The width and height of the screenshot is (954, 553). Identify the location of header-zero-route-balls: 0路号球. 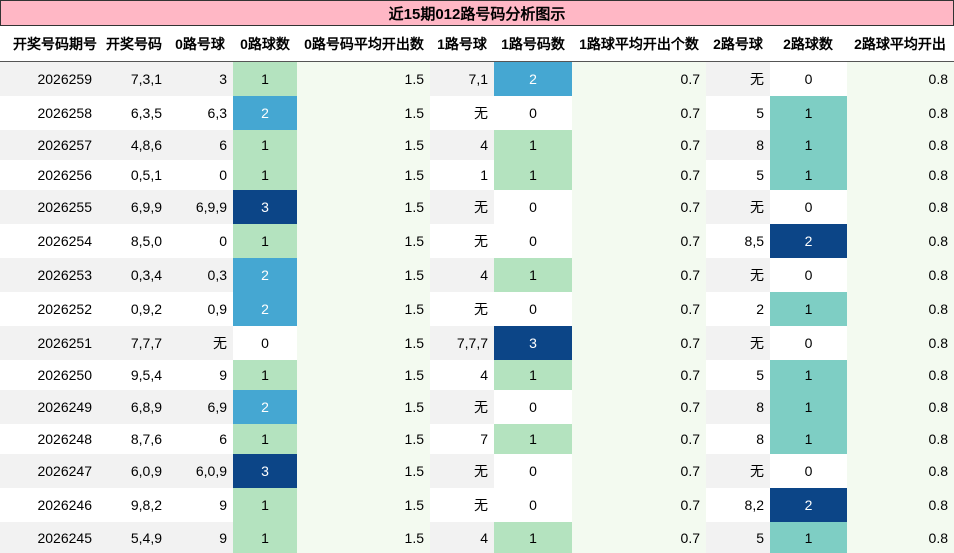
(200, 44).